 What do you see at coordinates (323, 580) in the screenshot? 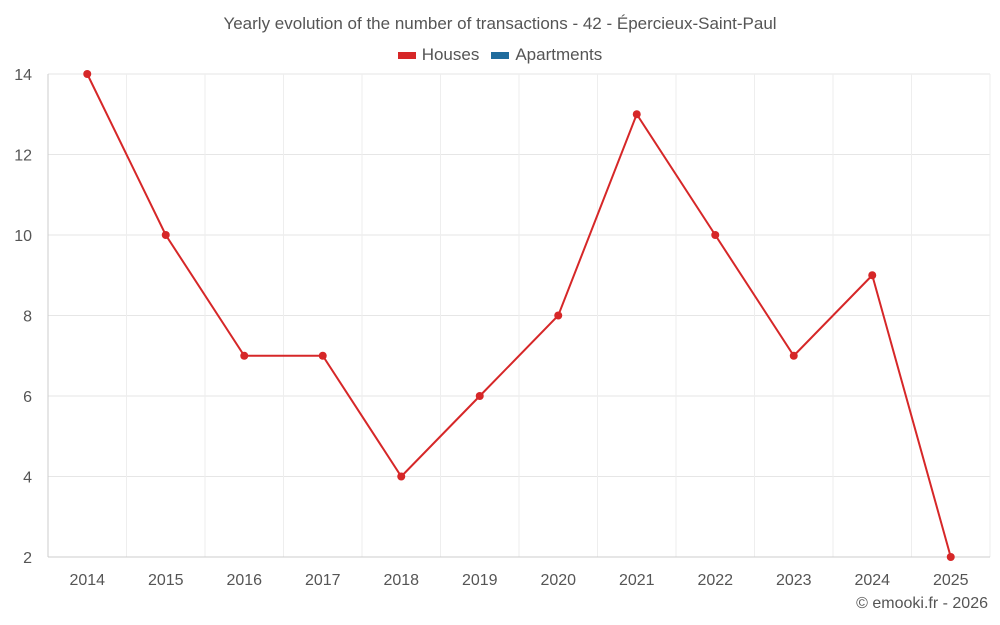
I see `x-tick-label: 2017` at bounding box center [323, 580].